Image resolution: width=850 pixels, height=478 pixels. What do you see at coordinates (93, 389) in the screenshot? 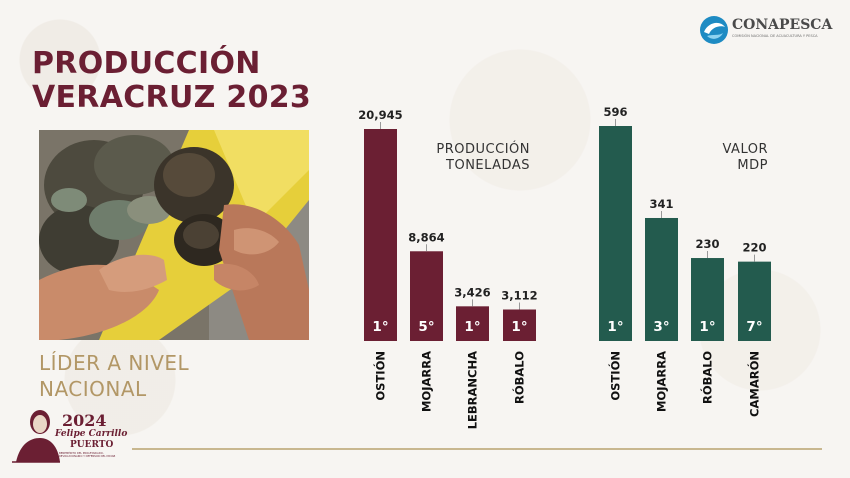
I see `leader-line-2: NACIONAL` at bounding box center [93, 389].